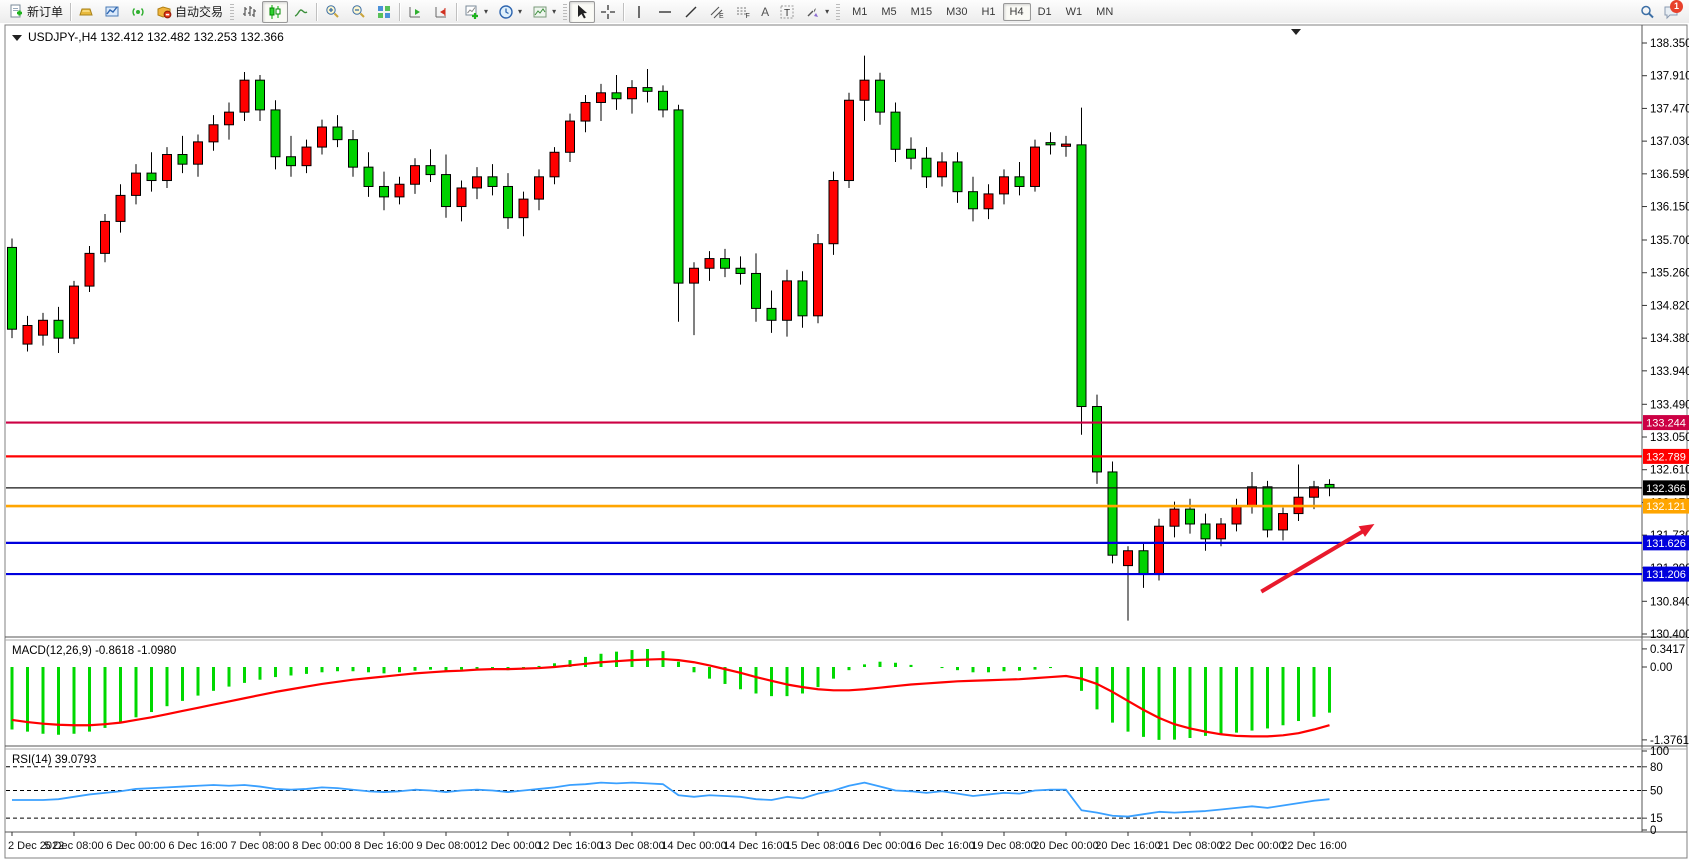  I want to click on time-tick-label: 15 Dec 08:00, so click(817, 846).